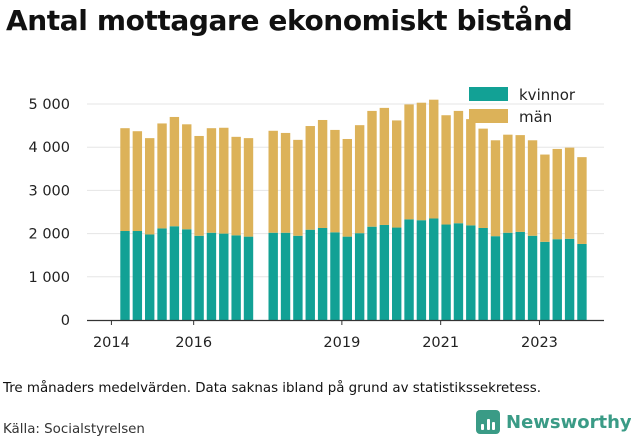  I want to click on x-axis: 2014 2016 2019 2021 2023, so click(345, 335).